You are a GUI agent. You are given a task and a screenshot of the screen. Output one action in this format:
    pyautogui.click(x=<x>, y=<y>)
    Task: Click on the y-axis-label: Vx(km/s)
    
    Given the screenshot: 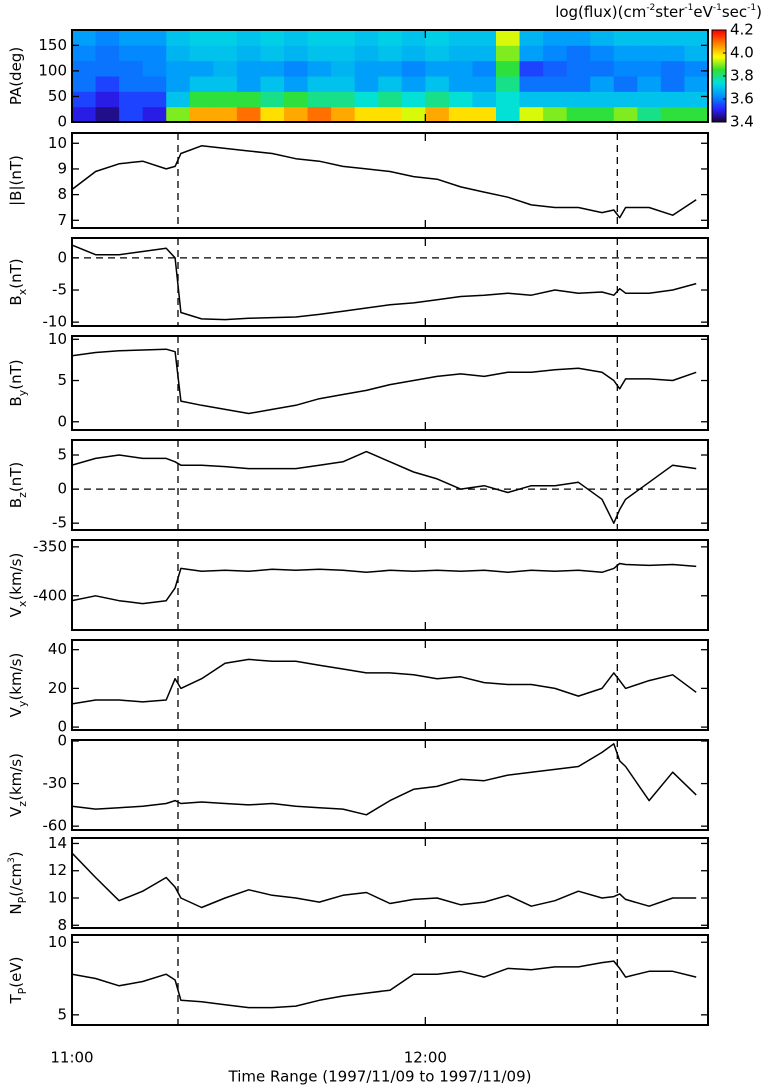 What is the action you would take?
    pyautogui.click(x=18, y=585)
    